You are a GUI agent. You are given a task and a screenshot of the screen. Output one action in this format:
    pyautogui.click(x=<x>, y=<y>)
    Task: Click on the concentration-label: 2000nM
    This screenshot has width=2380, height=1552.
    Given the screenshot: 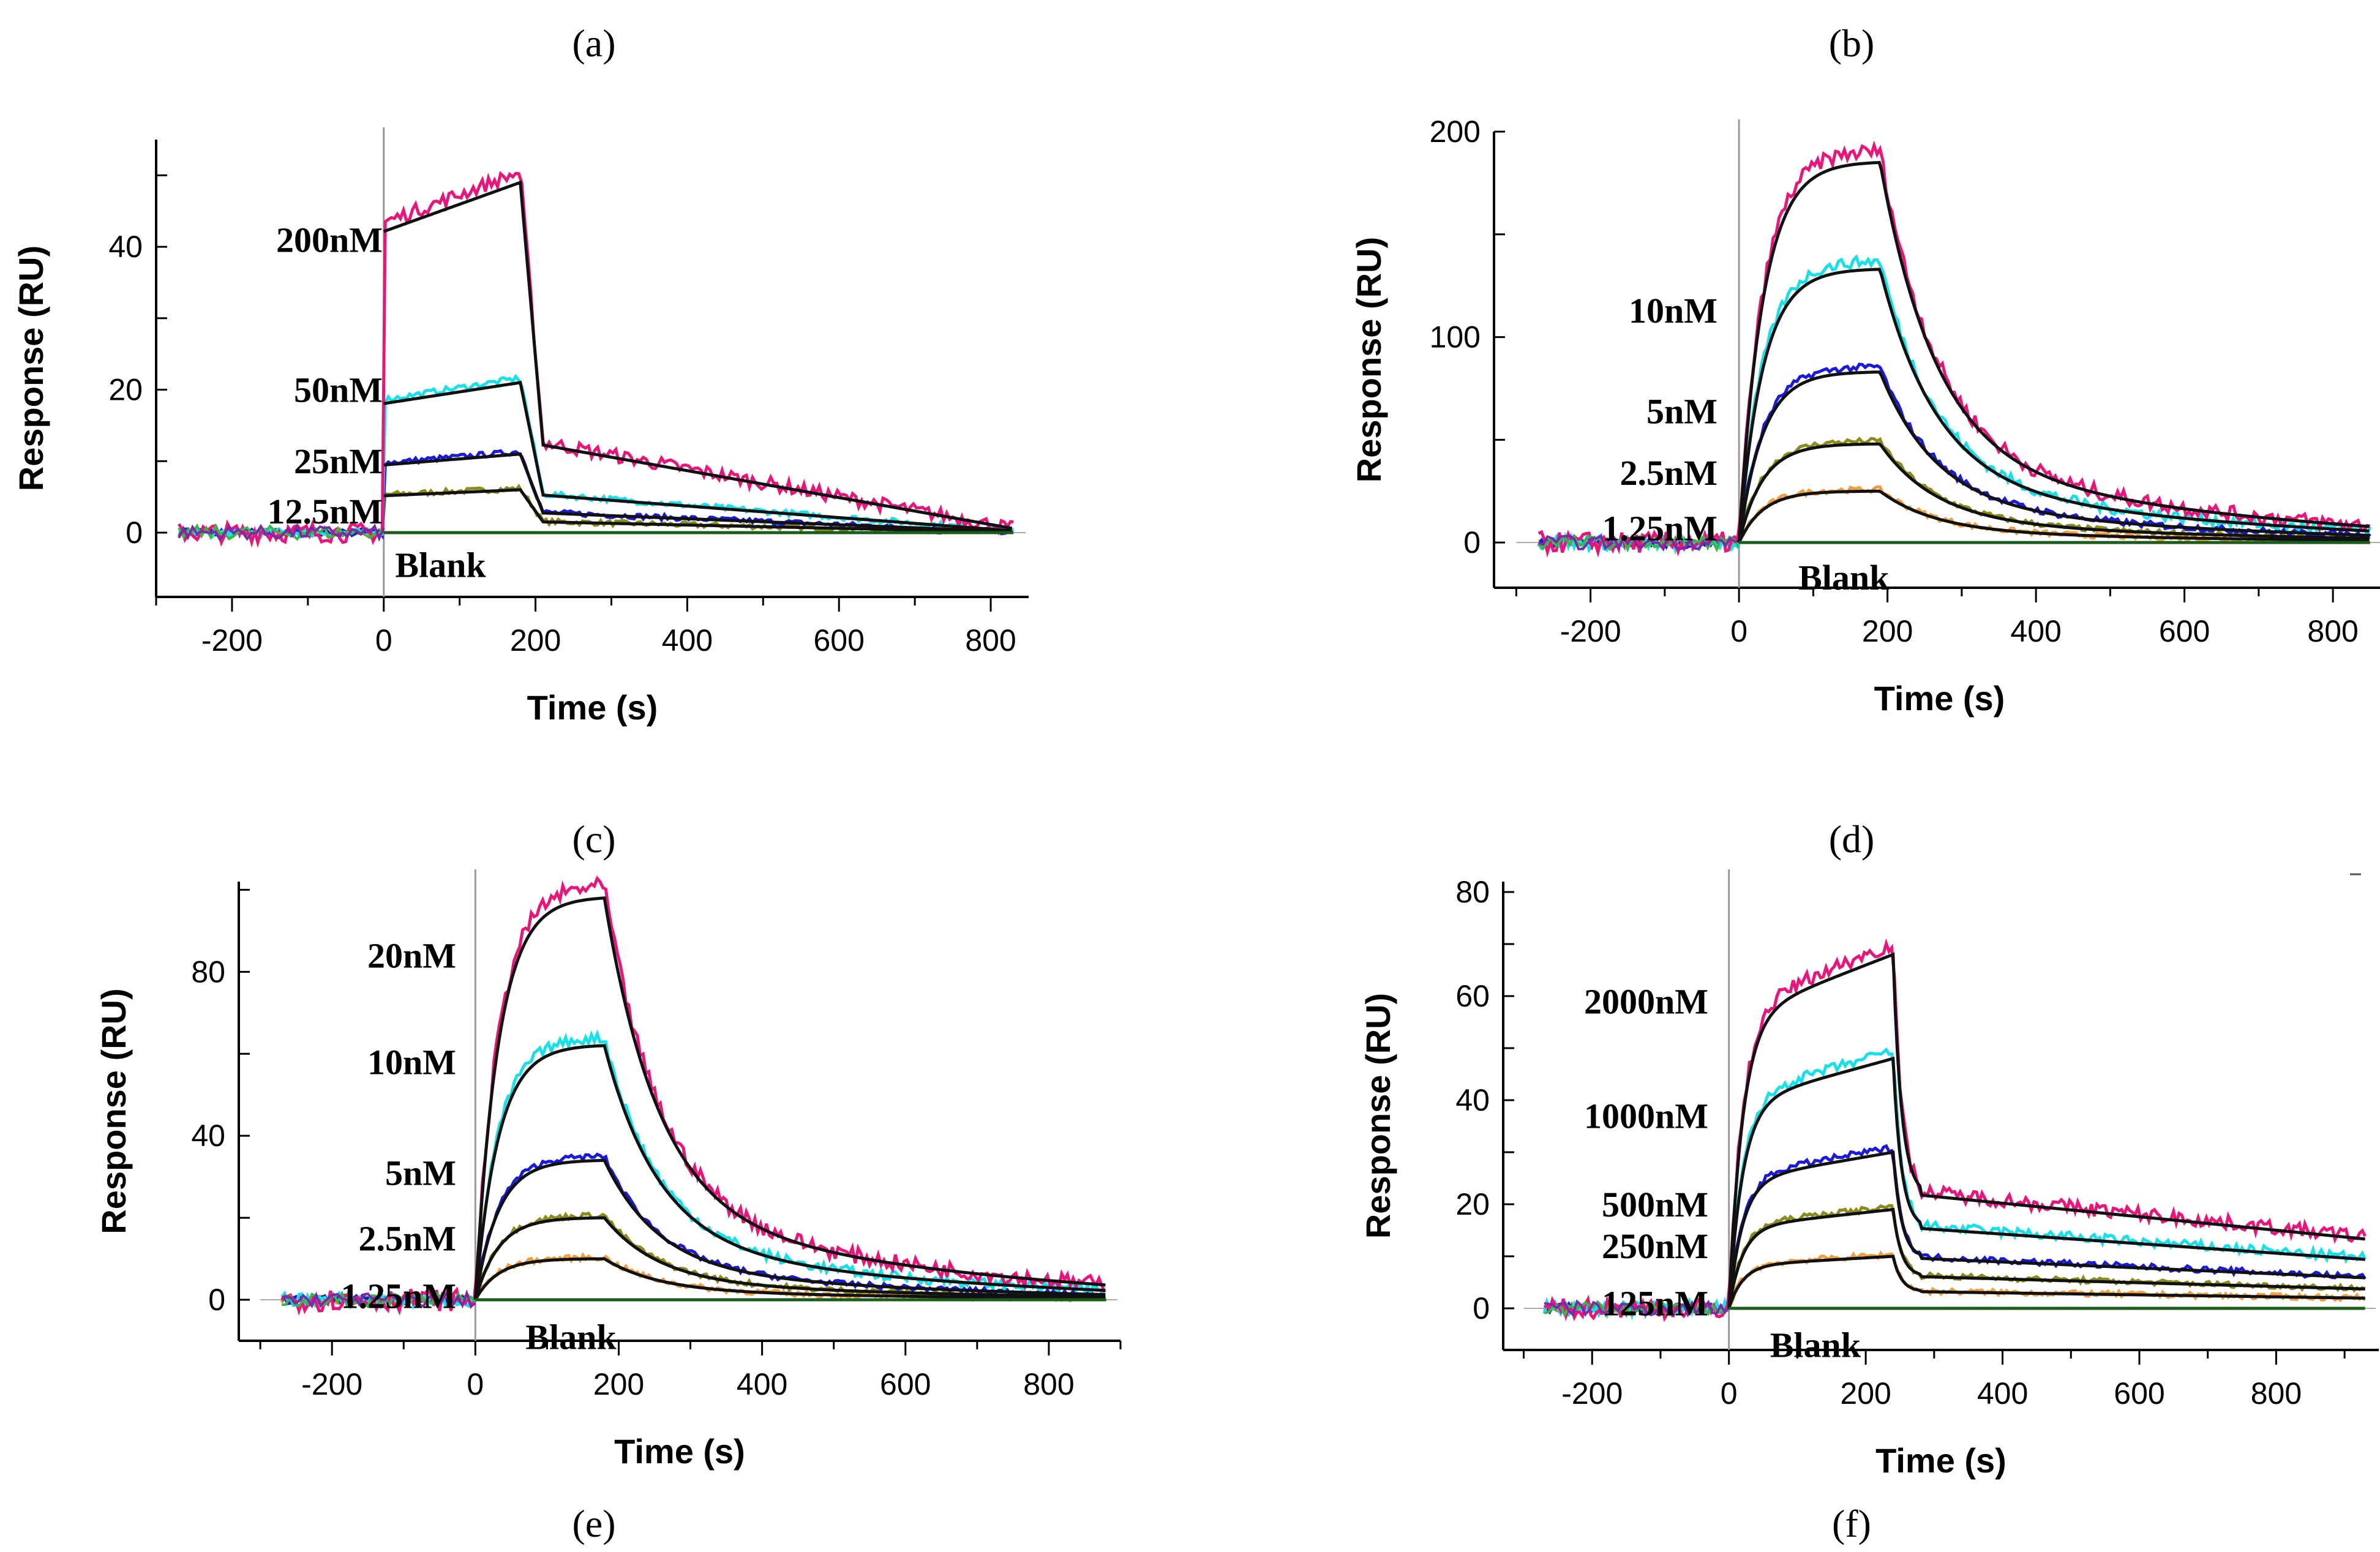 What is the action you would take?
    pyautogui.click(x=1646, y=1002)
    